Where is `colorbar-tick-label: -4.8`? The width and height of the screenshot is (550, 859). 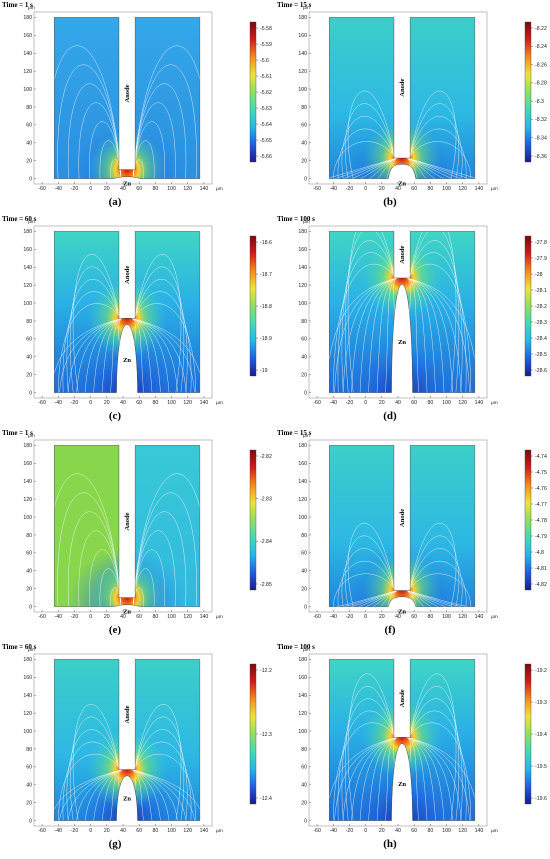
colorbar-tick-label: -4.8 is located at coordinates (539, 553).